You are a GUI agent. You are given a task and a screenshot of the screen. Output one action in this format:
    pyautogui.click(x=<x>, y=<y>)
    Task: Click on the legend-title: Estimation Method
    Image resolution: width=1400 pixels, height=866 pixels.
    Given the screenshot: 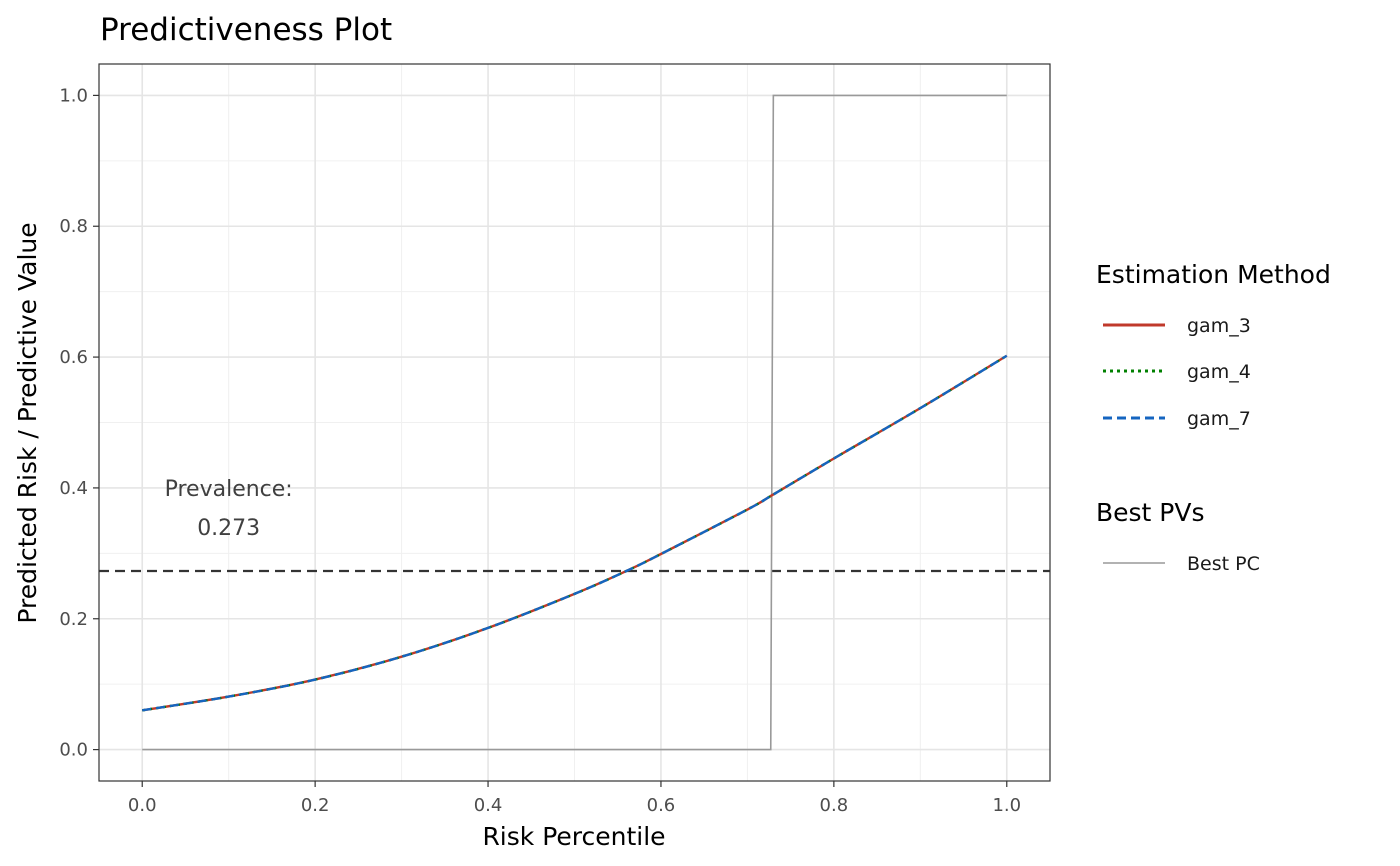 What is the action you would take?
    pyautogui.click(x=1213, y=274)
    